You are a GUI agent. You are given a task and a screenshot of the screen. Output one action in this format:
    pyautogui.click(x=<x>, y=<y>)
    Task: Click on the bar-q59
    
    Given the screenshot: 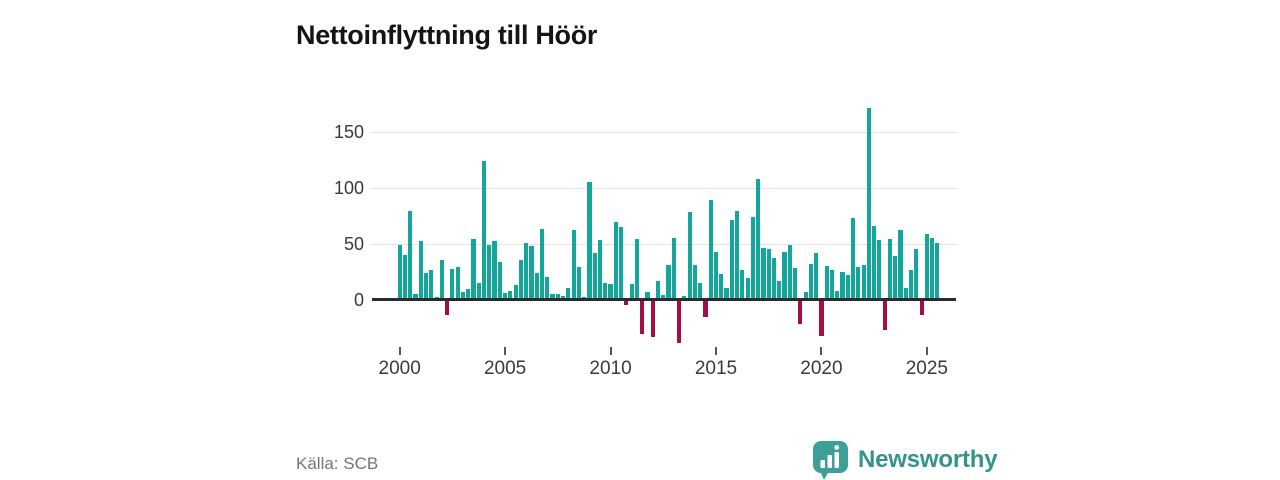 What is the action you would take?
    pyautogui.click(x=710, y=250)
    